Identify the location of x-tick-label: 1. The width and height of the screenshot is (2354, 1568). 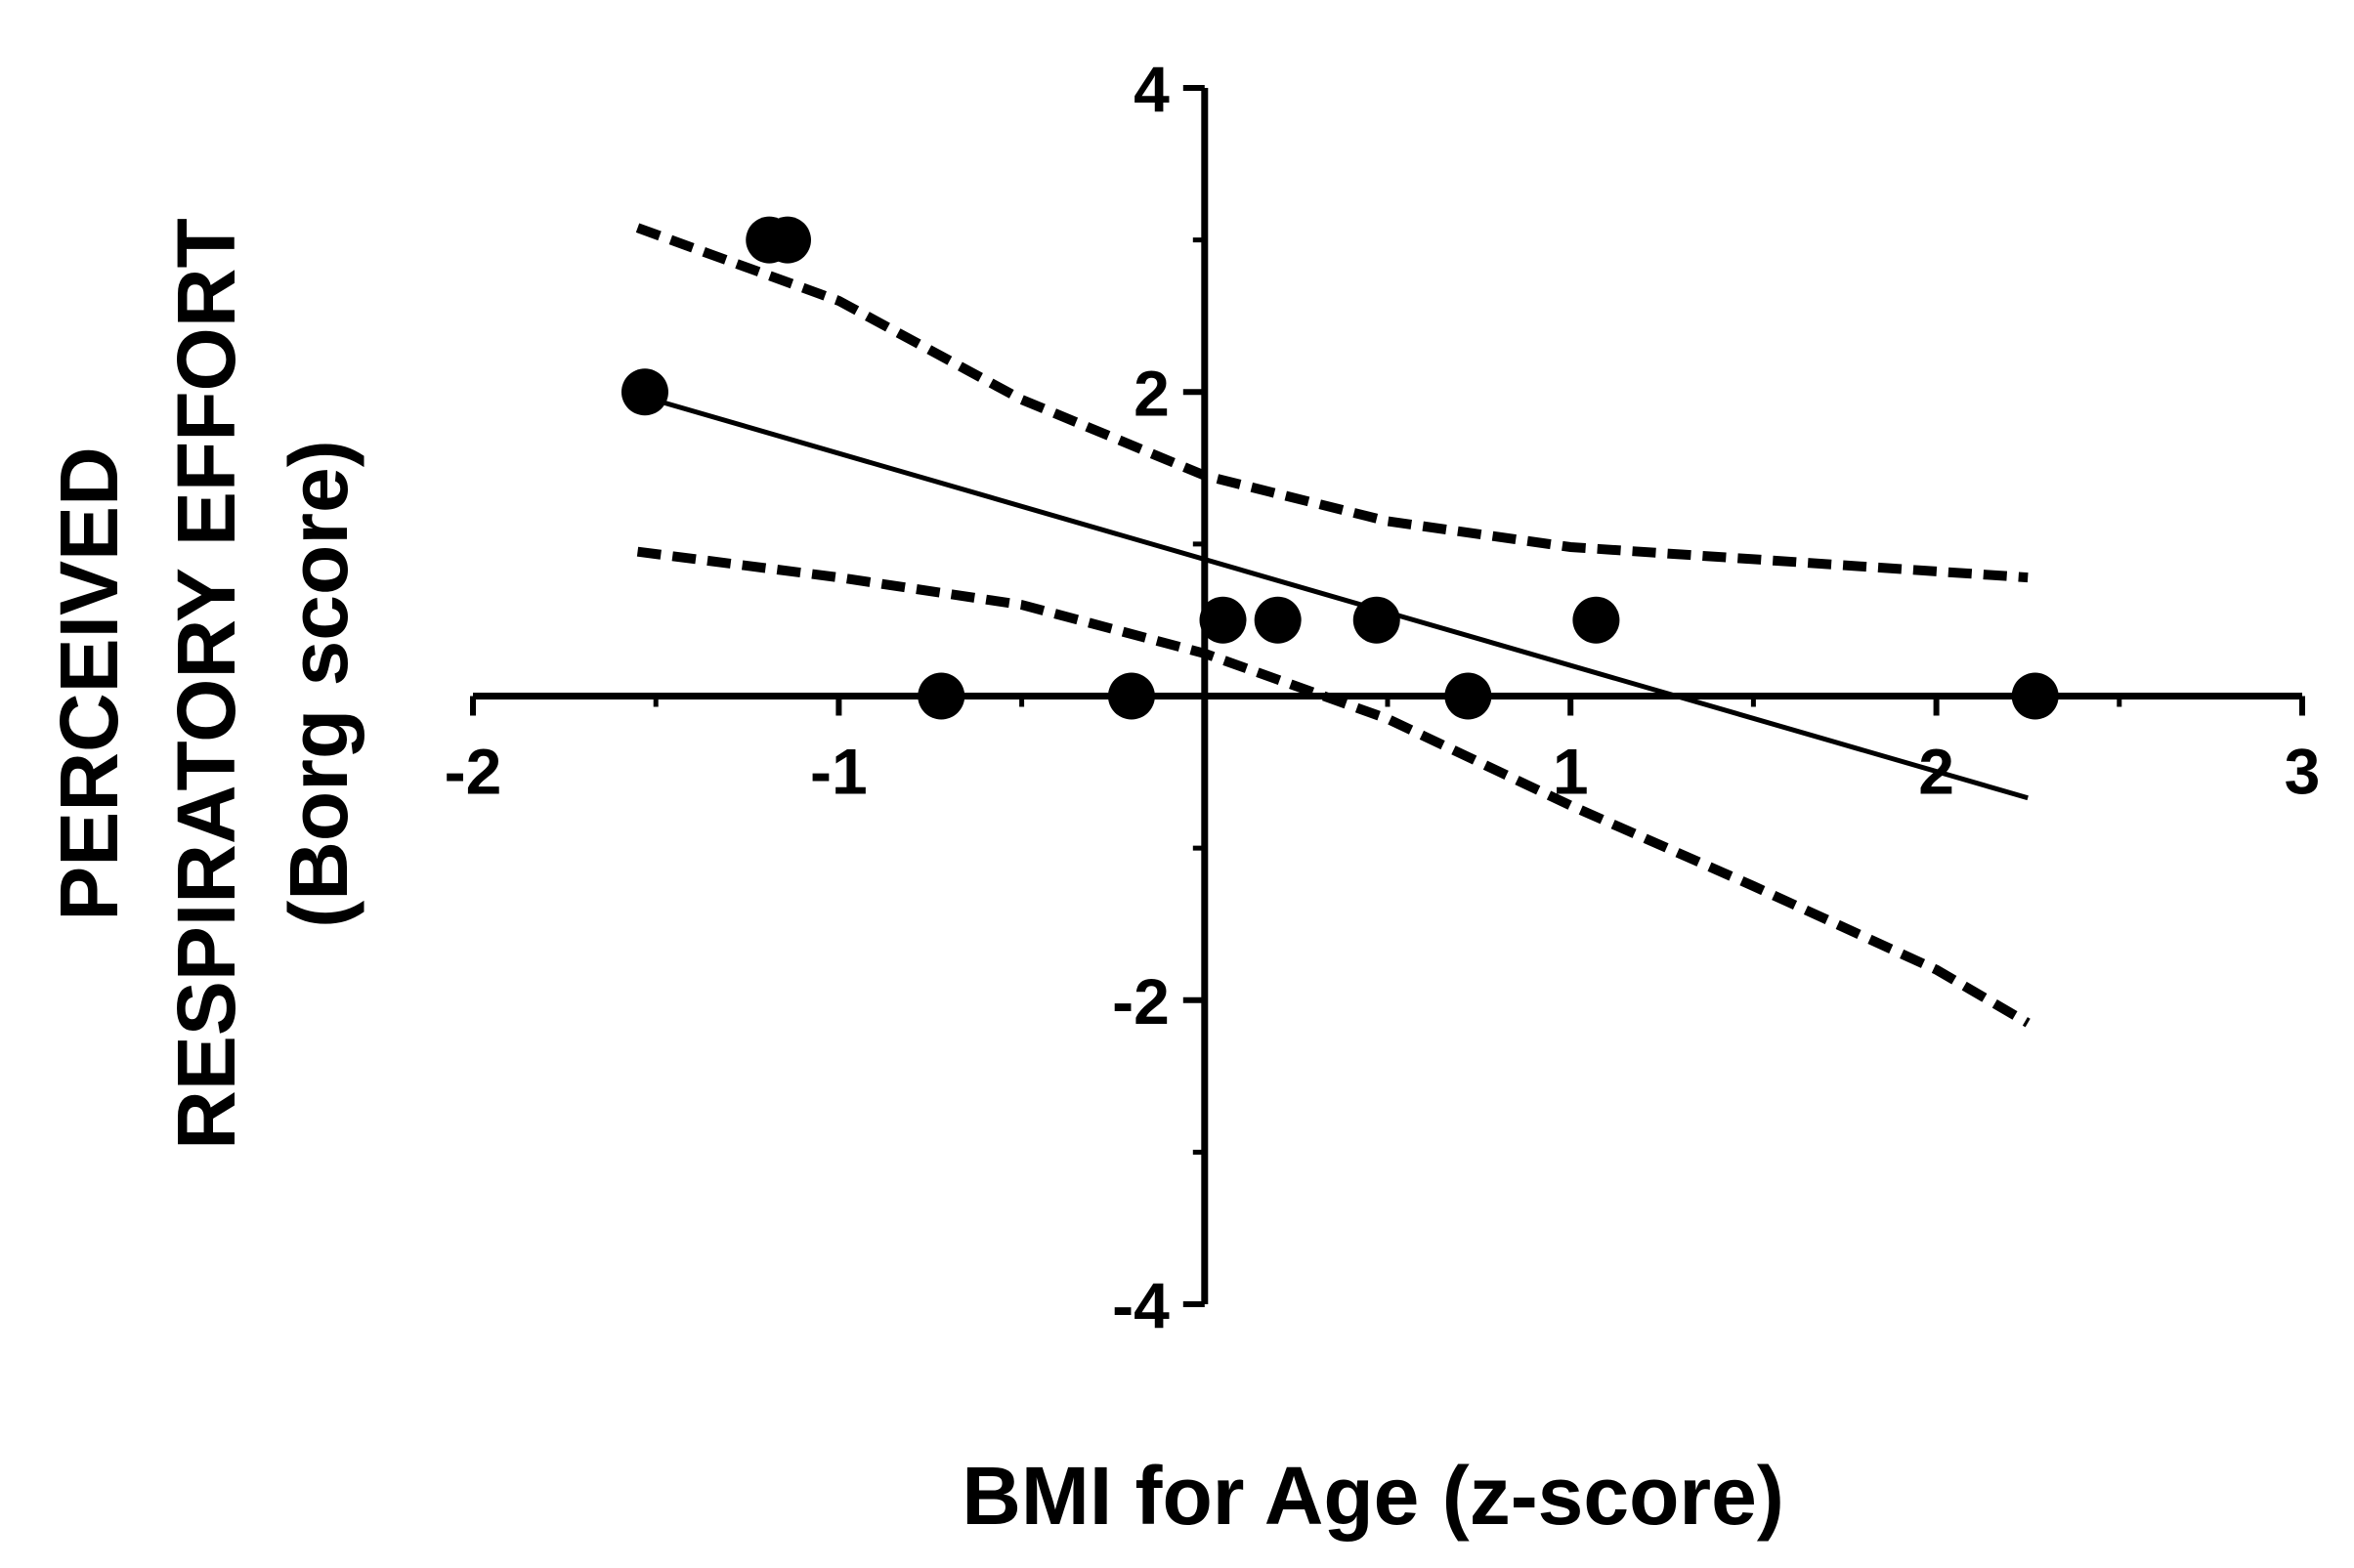
(1571, 772).